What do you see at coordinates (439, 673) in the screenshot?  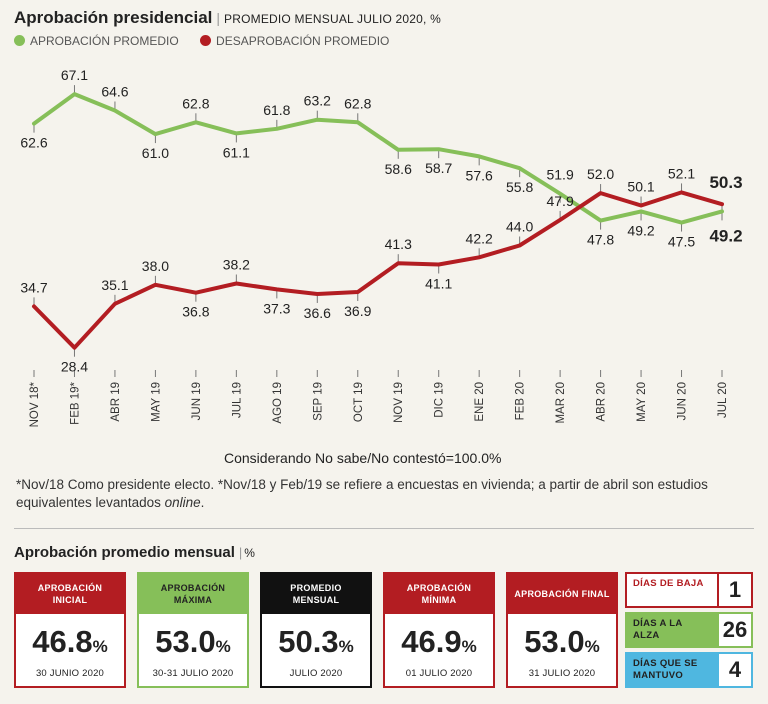 I see `card-date: 01 JULIO 2020` at bounding box center [439, 673].